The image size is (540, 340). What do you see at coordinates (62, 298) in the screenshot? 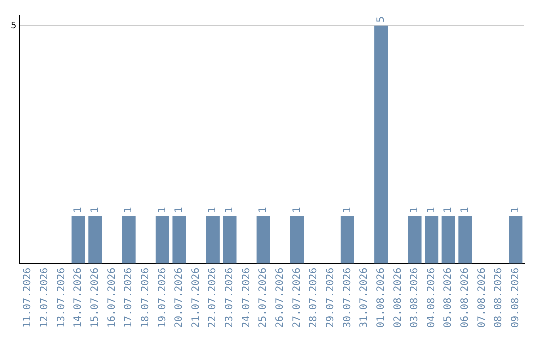
I see `x-tick-label: 13.07.2026` at bounding box center [62, 298].